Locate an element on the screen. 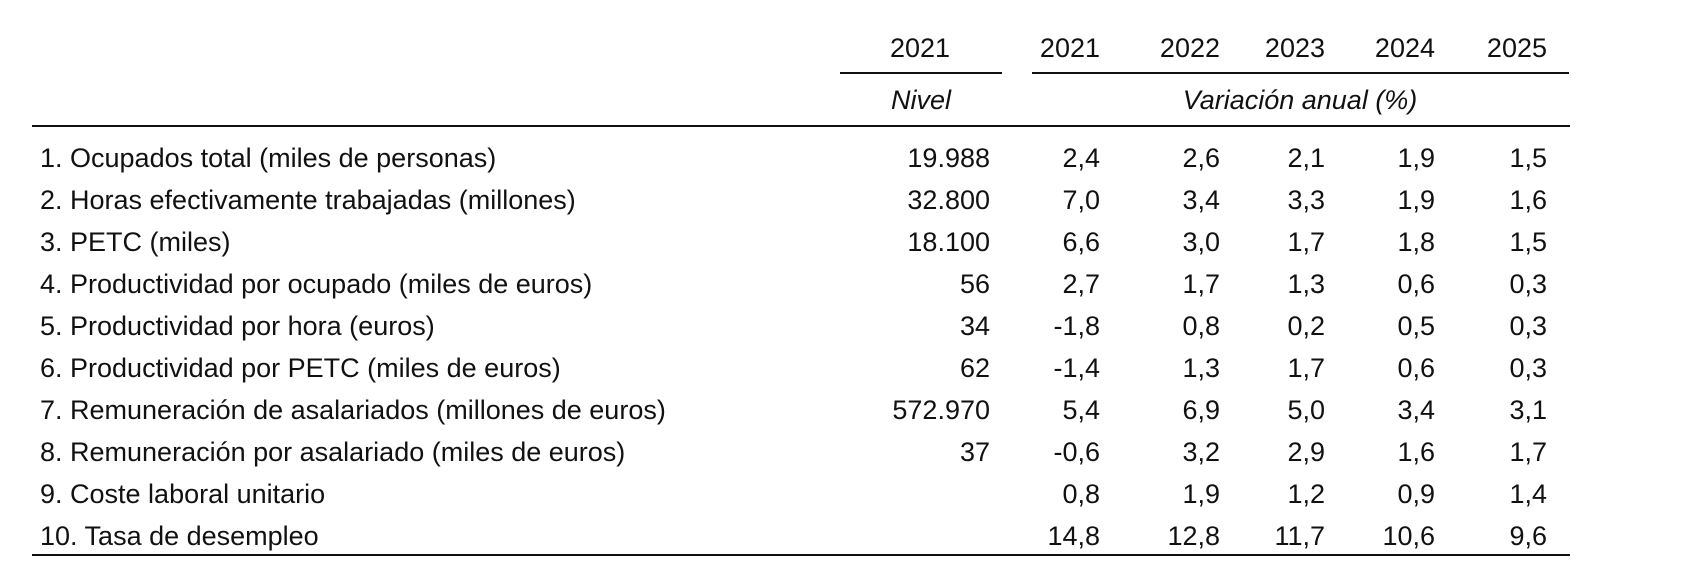 This screenshot has width=1706, height=574. row-label: 1. Ocupados total (miles de personas) is located at coordinates (268, 158).